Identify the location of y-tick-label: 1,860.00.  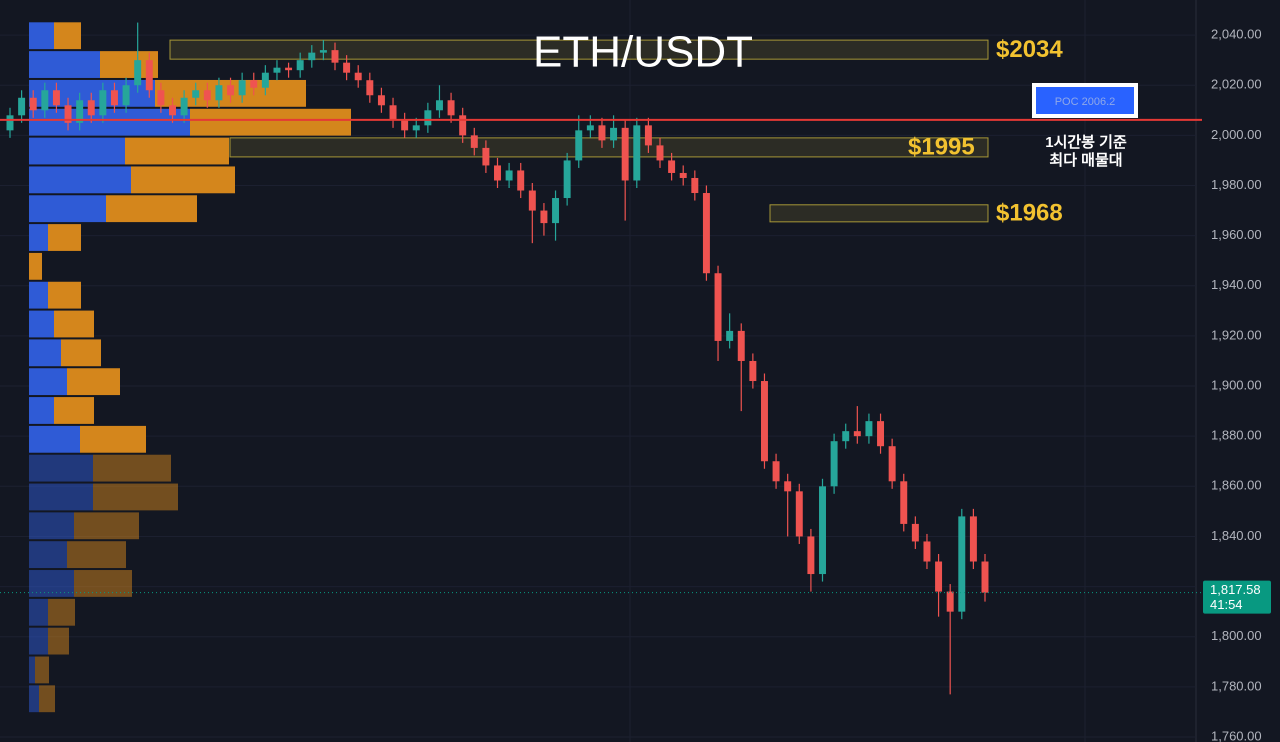
(1236, 485).